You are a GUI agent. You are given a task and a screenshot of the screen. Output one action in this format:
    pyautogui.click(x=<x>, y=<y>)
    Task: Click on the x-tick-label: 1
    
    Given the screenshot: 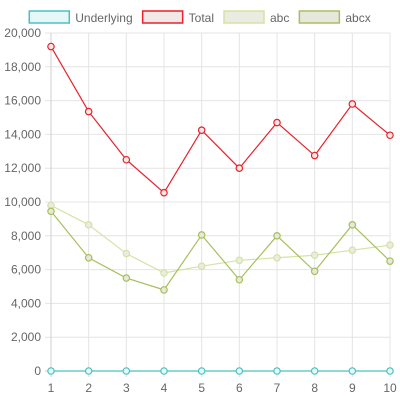 What is the action you would take?
    pyautogui.click(x=51, y=388)
    